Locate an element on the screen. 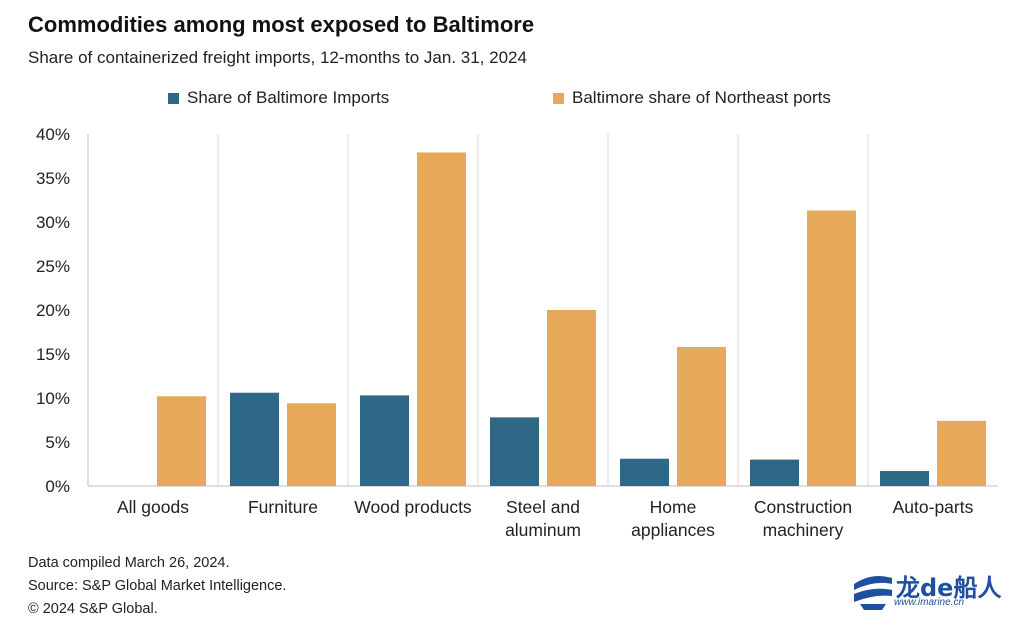 Image resolution: width=1024 pixels, height=632 pixels. x-tick-label: Steel and is located at coordinates (543, 507).